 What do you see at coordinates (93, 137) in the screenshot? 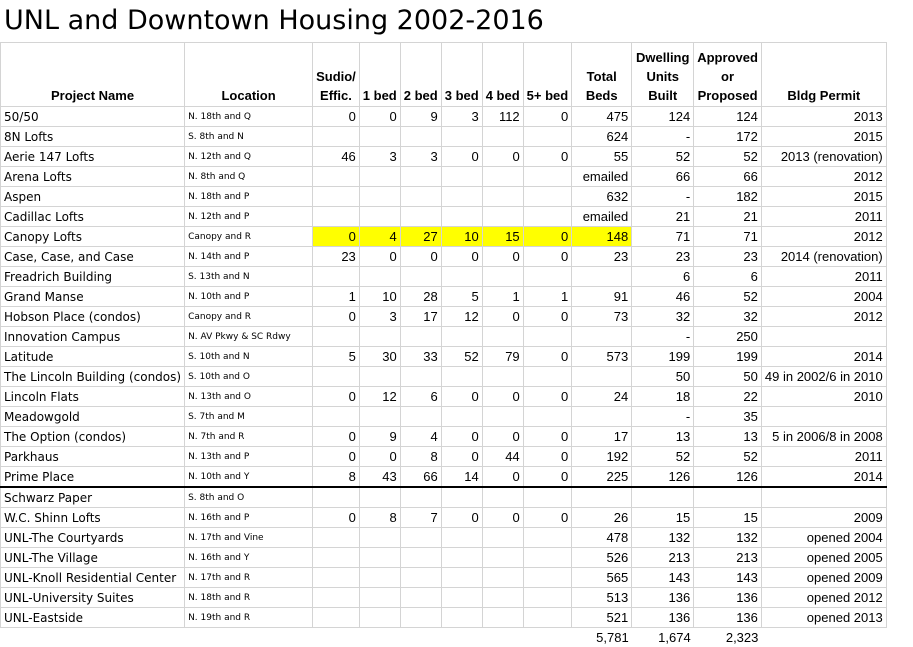
I see `project-name-cell: 8N Lofts` at bounding box center [93, 137].